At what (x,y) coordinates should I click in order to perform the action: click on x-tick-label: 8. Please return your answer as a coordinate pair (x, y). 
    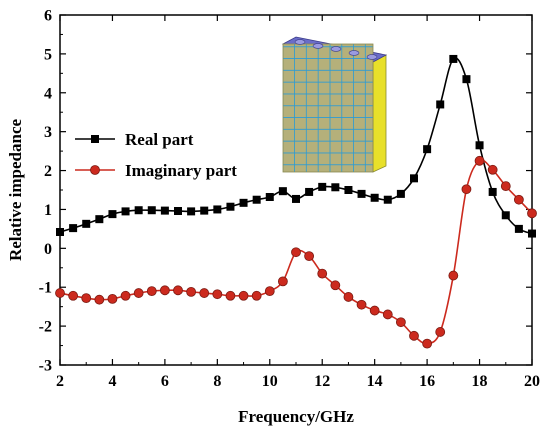
    Looking at the image, I should click on (217, 381).